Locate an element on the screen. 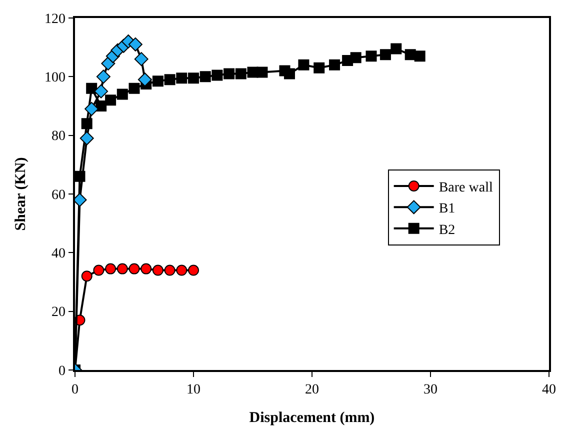 The image size is (568, 435). y-axis-title: Shear (KN) is located at coordinates (21, 194).